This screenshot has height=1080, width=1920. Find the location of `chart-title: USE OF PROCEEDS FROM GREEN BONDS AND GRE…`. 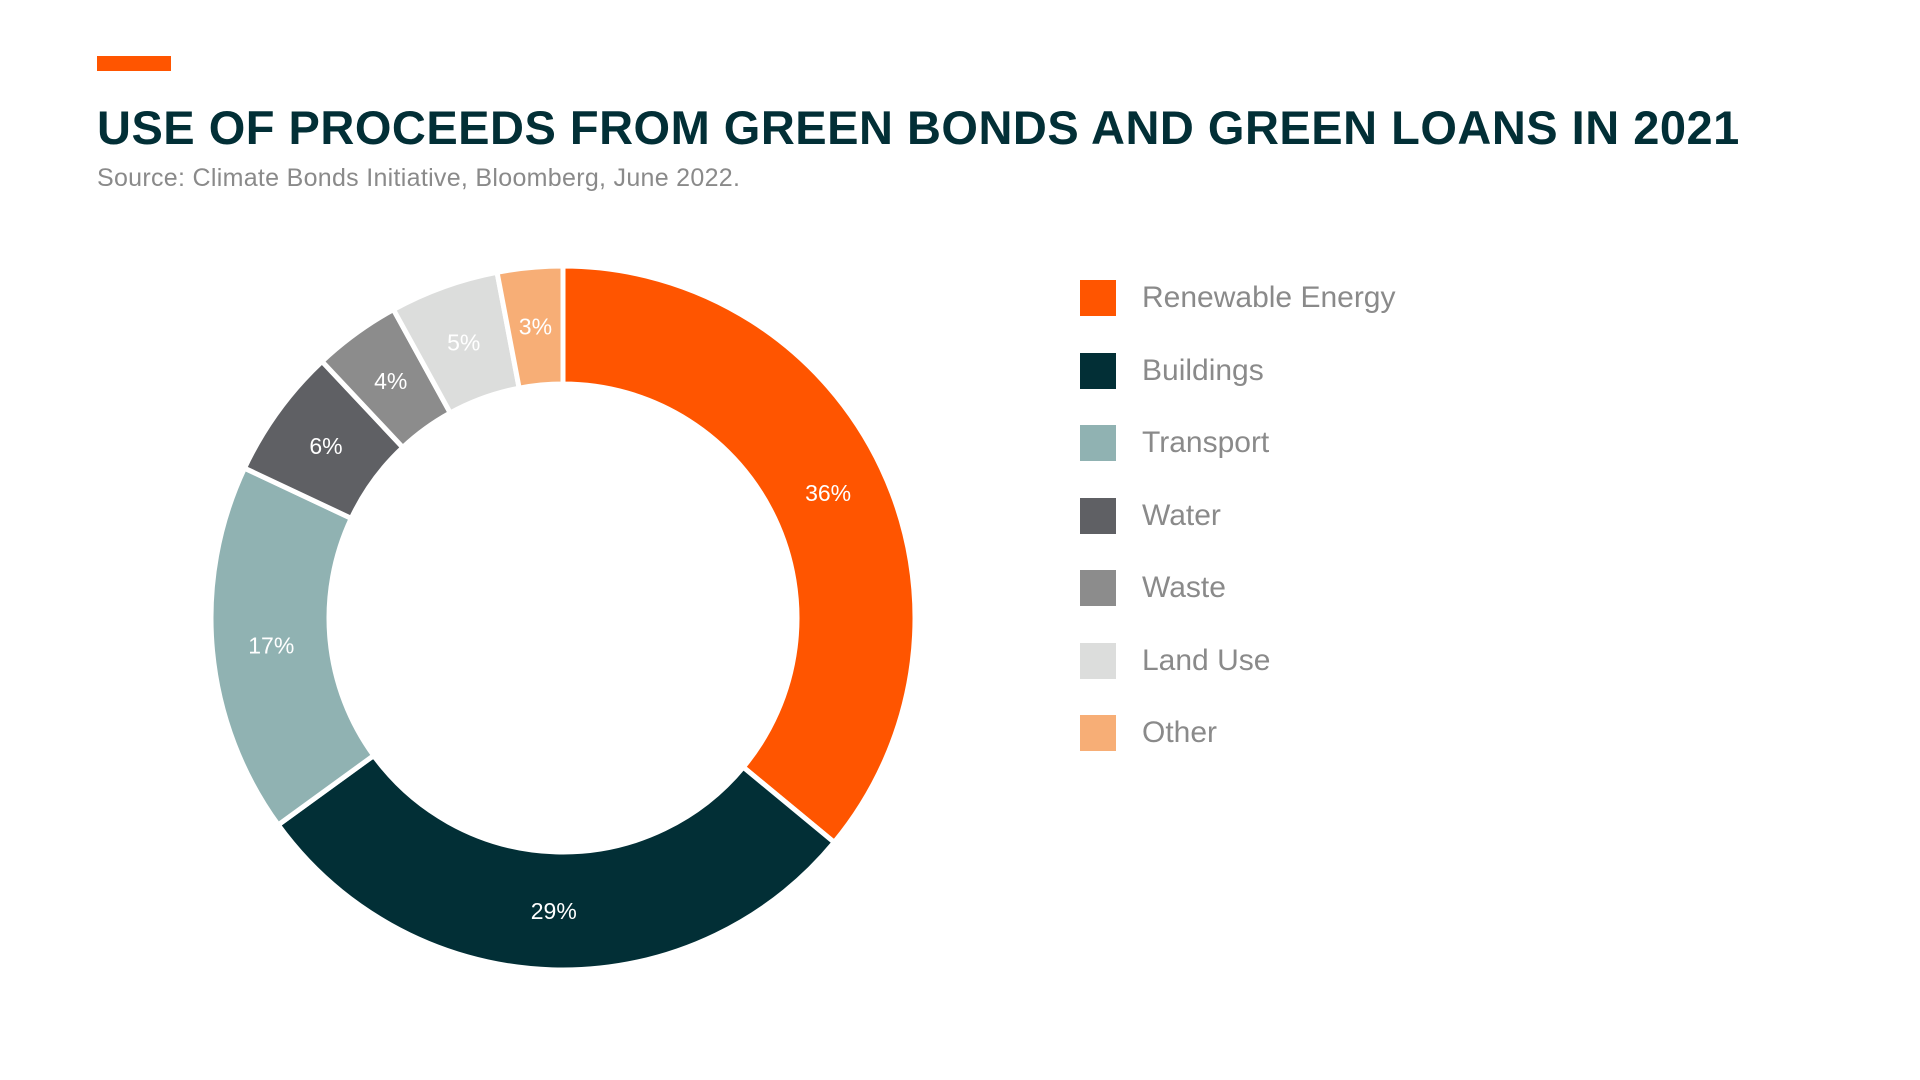

chart-title: USE OF PROCEEDS FROM GREEN BONDS AND GRE… is located at coordinates (918, 127).